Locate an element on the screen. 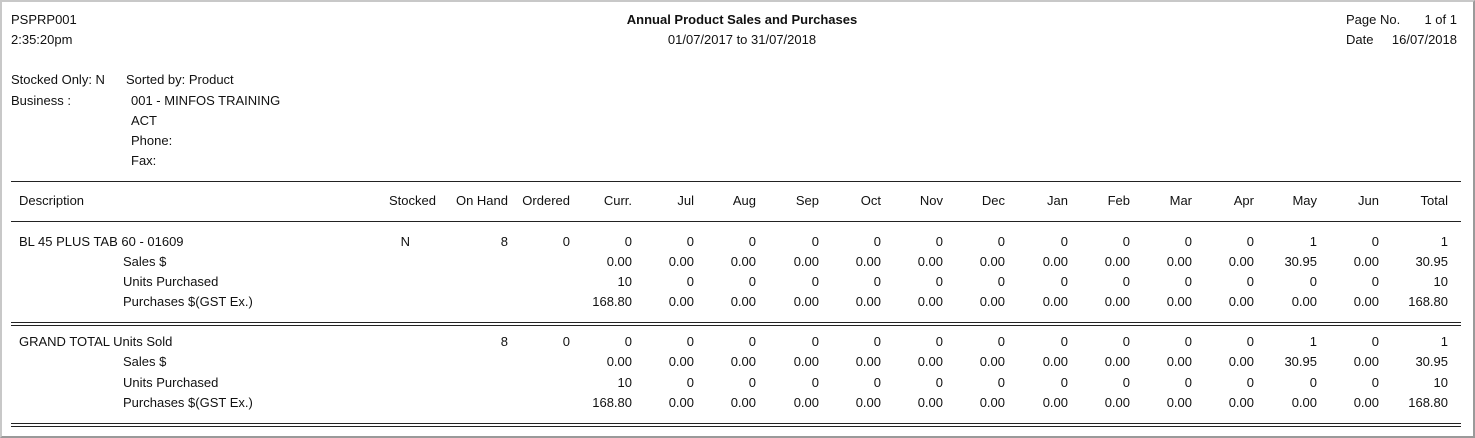 Image resolution: width=1475 pixels, height=438 pixels. print-date-label: Date is located at coordinates (1360, 39).